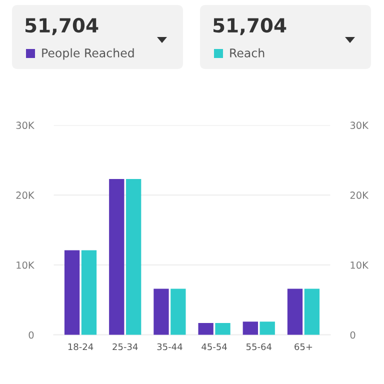 Image resolution: width=384 pixels, height=384 pixels. What do you see at coordinates (25, 265) in the screenshot?
I see `y-tick-label: 10K` at bounding box center [25, 265].